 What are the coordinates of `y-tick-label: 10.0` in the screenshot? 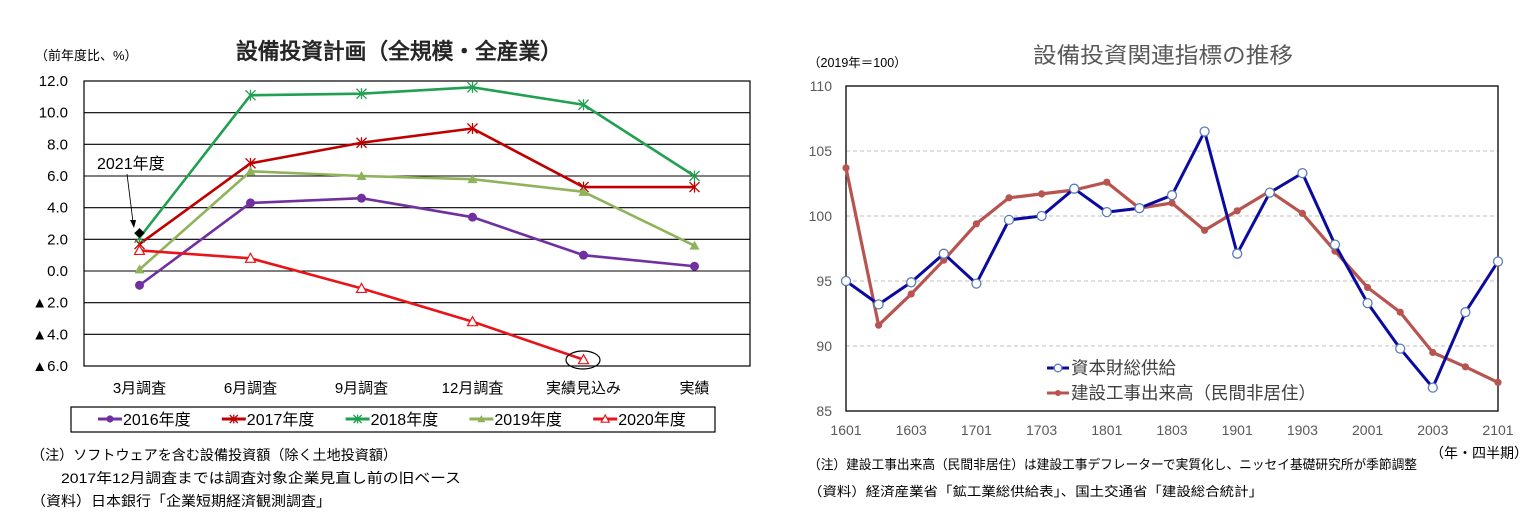 It's located at (53, 113).